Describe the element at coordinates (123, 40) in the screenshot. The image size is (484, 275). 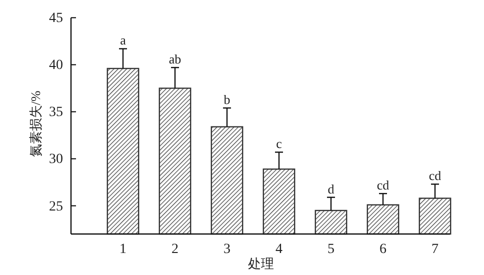
I see `annotation: a` at that location.